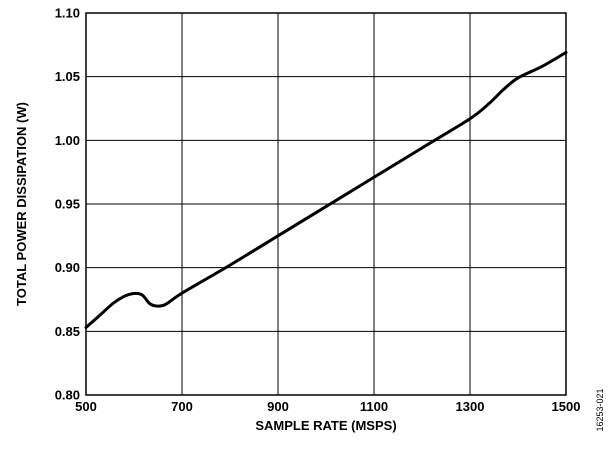  Describe the element at coordinates (67, 140) in the screenshot. I see `y-tick-label: 1.00` at that location.